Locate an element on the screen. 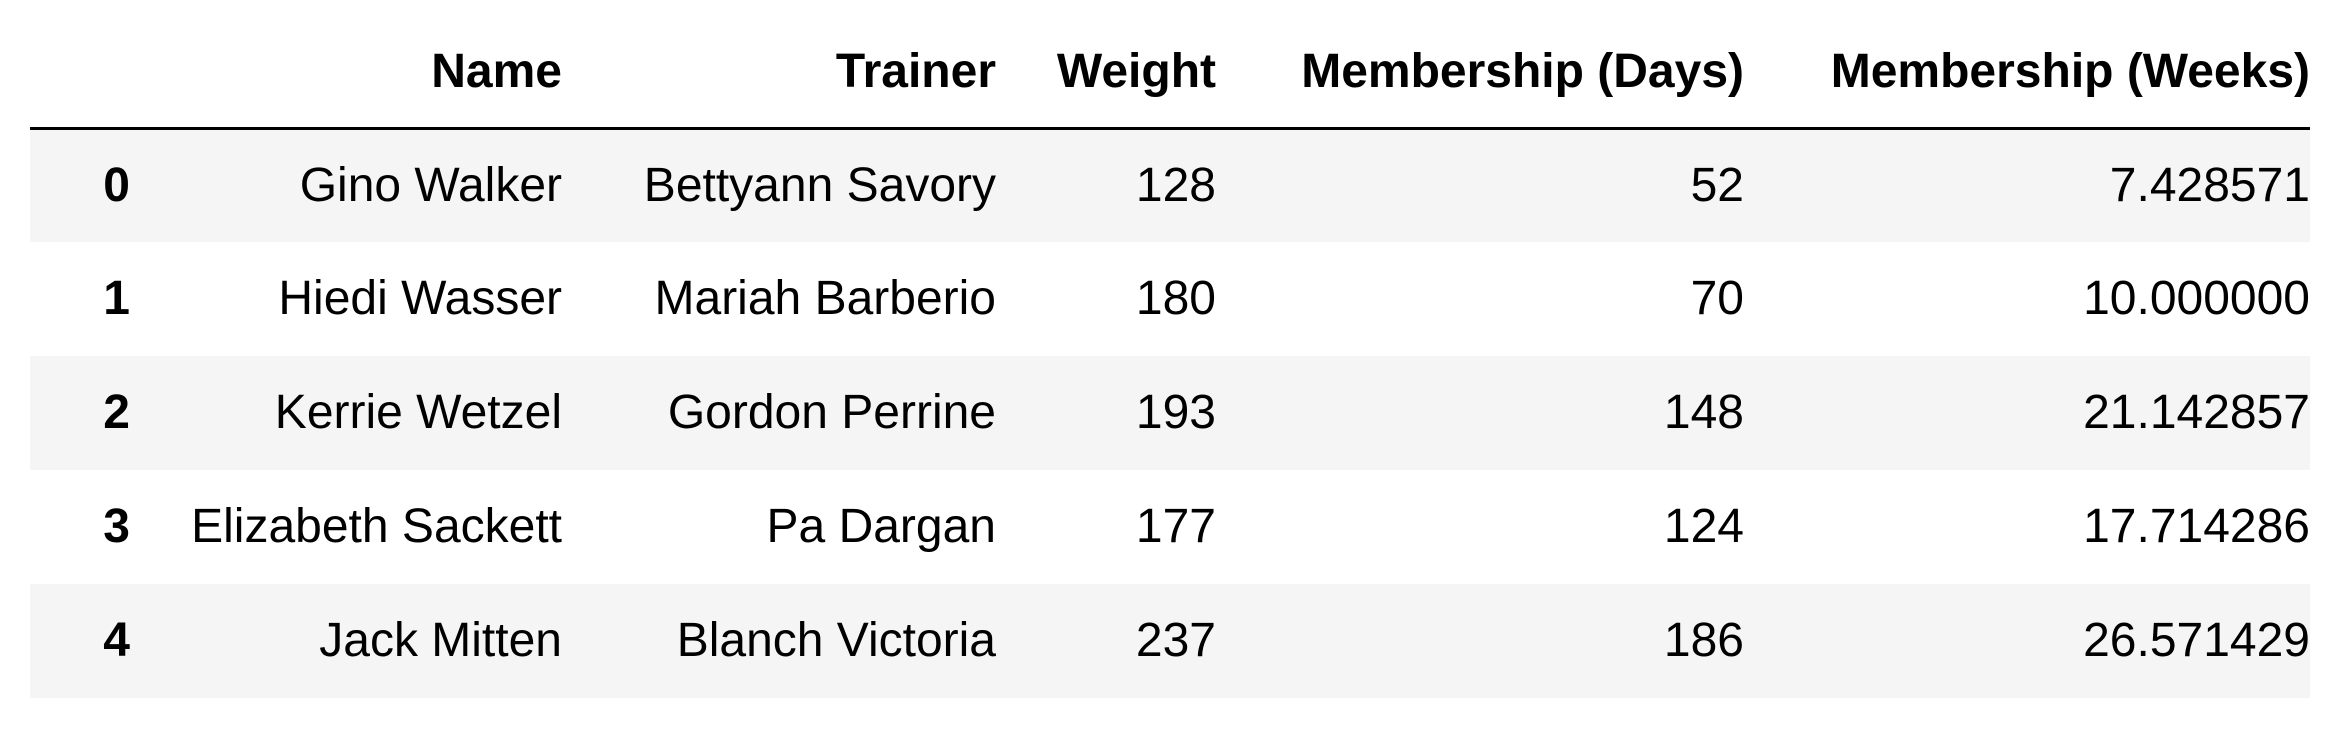 This screenshot has height=742, width=2338. weight-cell: 180 is located at coordinates (1175, 298).